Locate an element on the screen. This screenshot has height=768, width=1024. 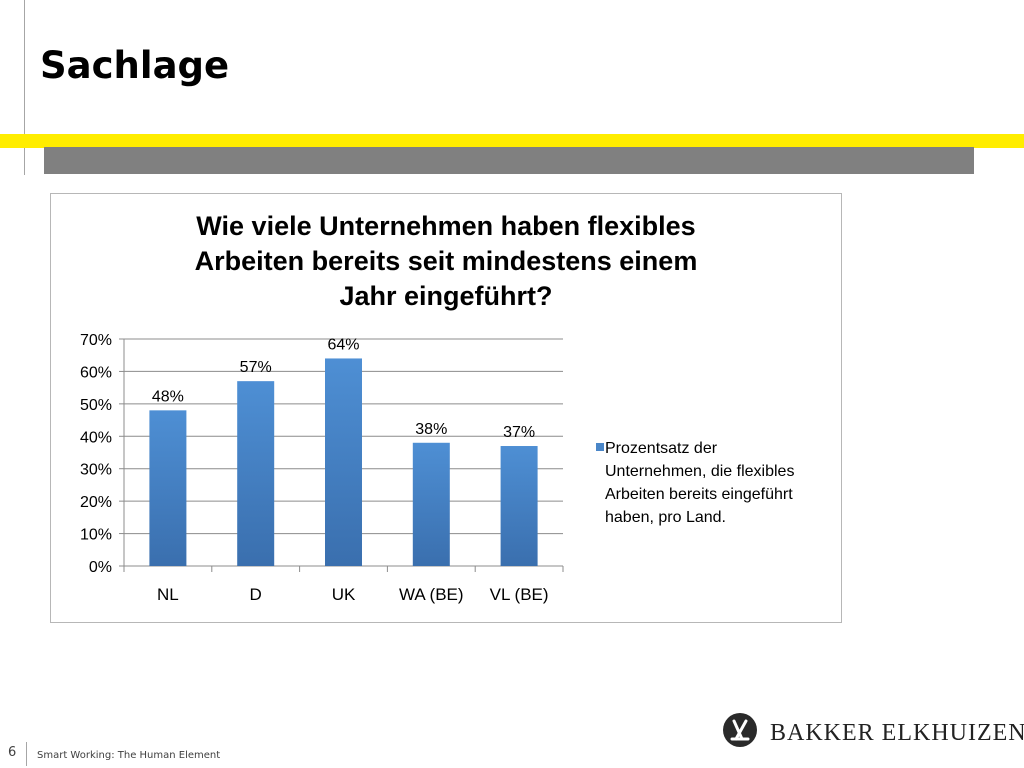
data-label: 48% is located at coordinates (168, 396).